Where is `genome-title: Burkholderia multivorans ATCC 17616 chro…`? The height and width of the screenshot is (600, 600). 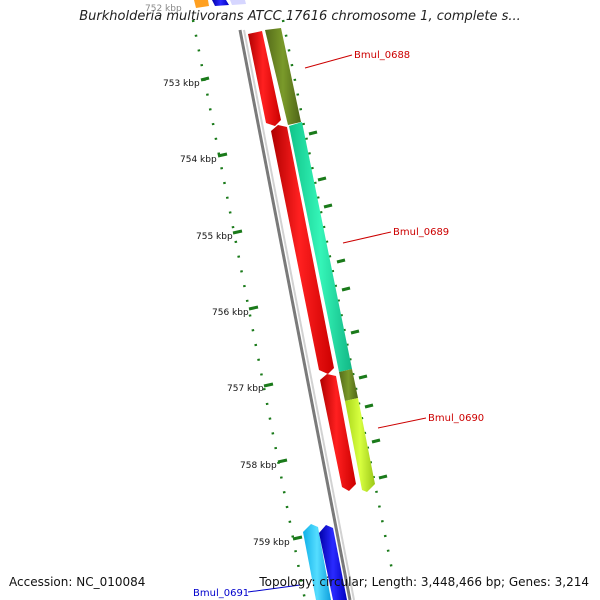 genome-title: Burkholderia multivorans ATCC 17616 chro… is located at coordinates (300, 16).